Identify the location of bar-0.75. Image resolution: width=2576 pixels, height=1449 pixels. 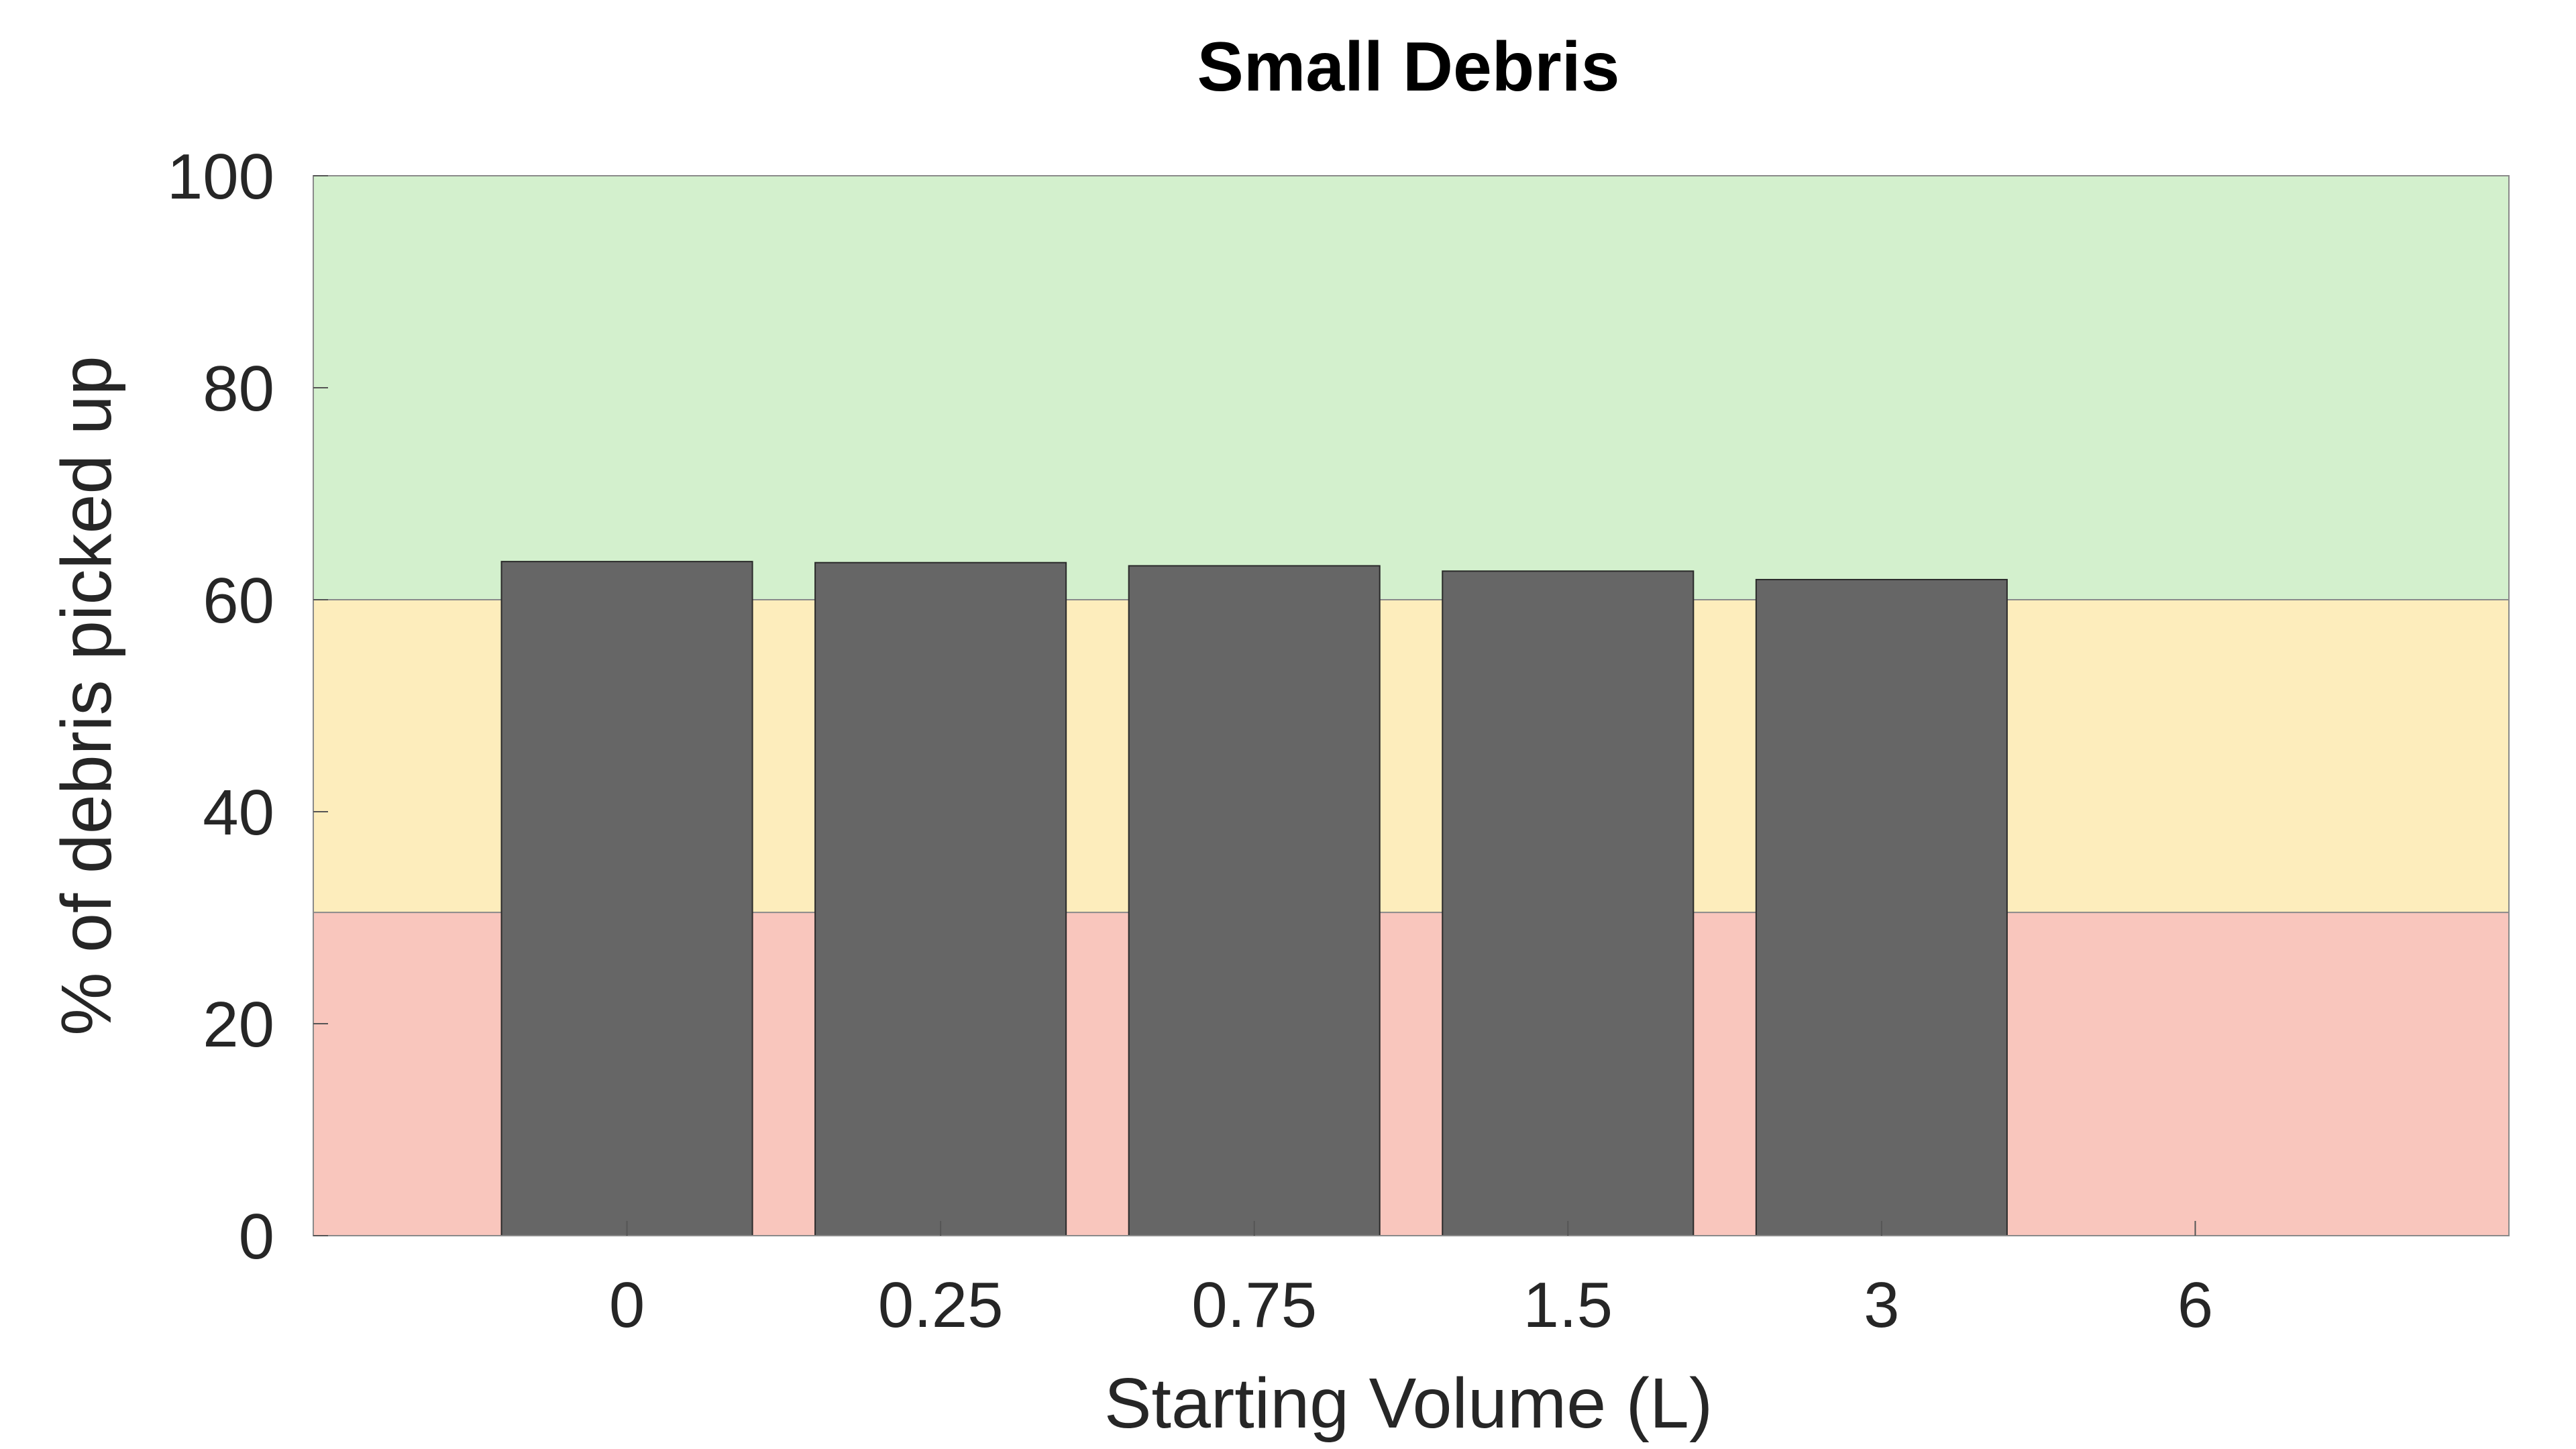
(1254, 900).